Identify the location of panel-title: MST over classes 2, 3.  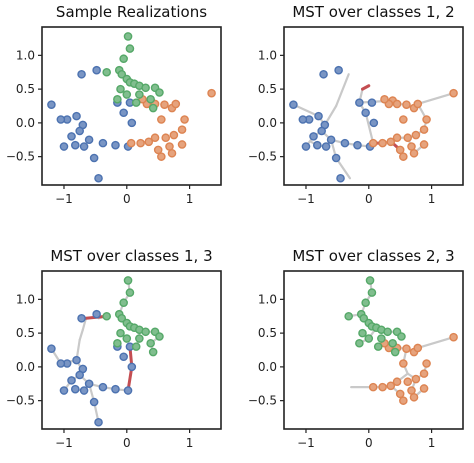
(373, 256).